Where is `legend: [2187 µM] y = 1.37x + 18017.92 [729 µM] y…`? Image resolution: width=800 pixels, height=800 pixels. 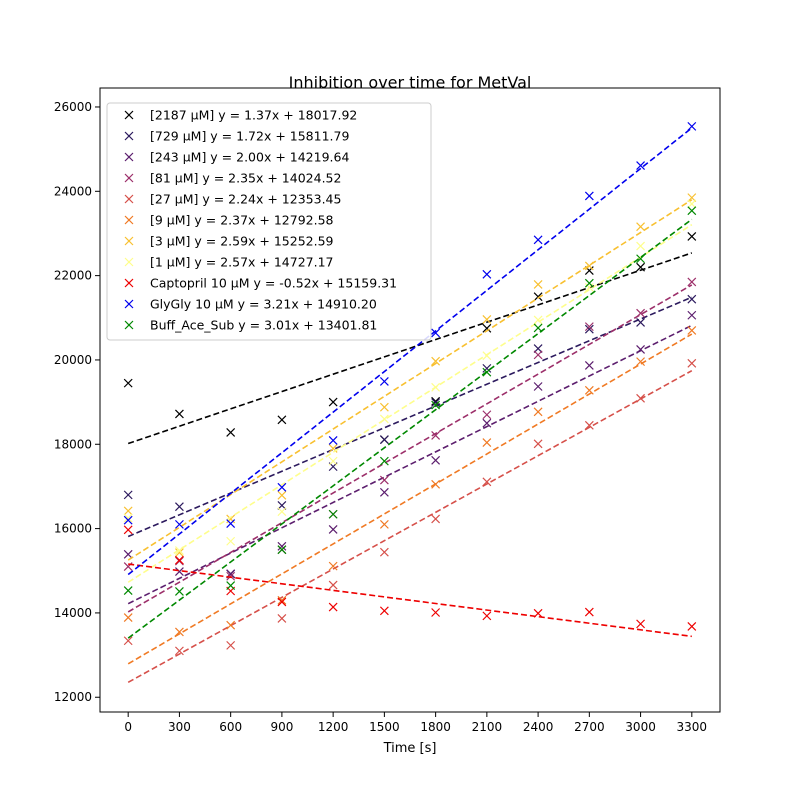
legend: [2187 µM] y = 1.37x + 18017.92 [729 µM] y… is located at coordinates (269, 221).